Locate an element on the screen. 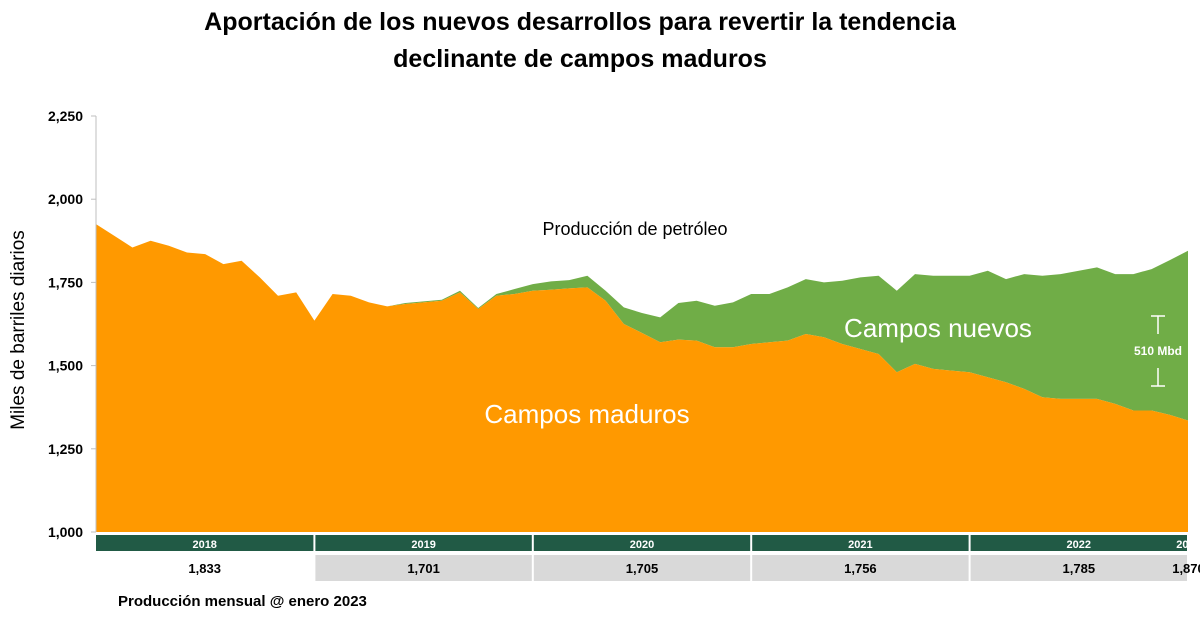 Image resolution: width=1200 pixels, height=621 pixels. annotation-campos-nuevos: Campos nuevos is located at coordinates (938, 328).